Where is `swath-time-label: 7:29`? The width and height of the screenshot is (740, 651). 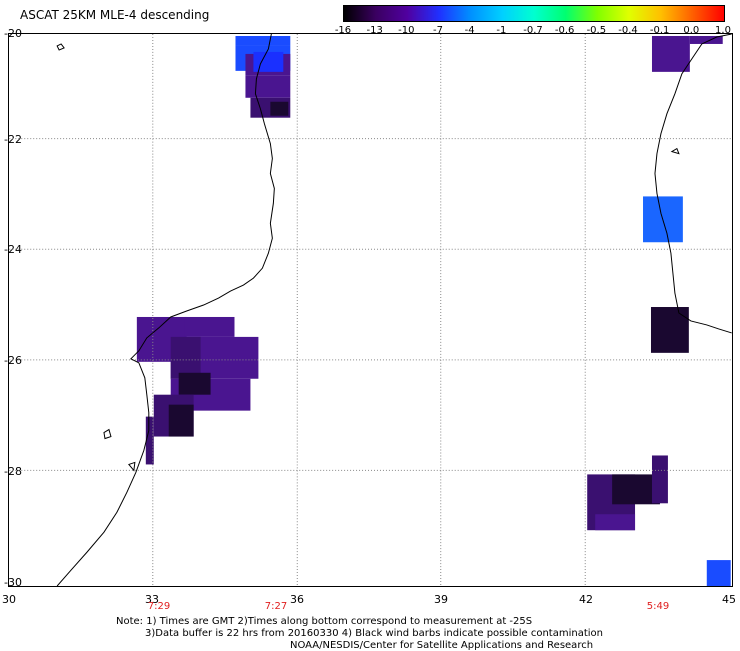 swath-time-label: 7:29 is located at coordinates (159, 606).